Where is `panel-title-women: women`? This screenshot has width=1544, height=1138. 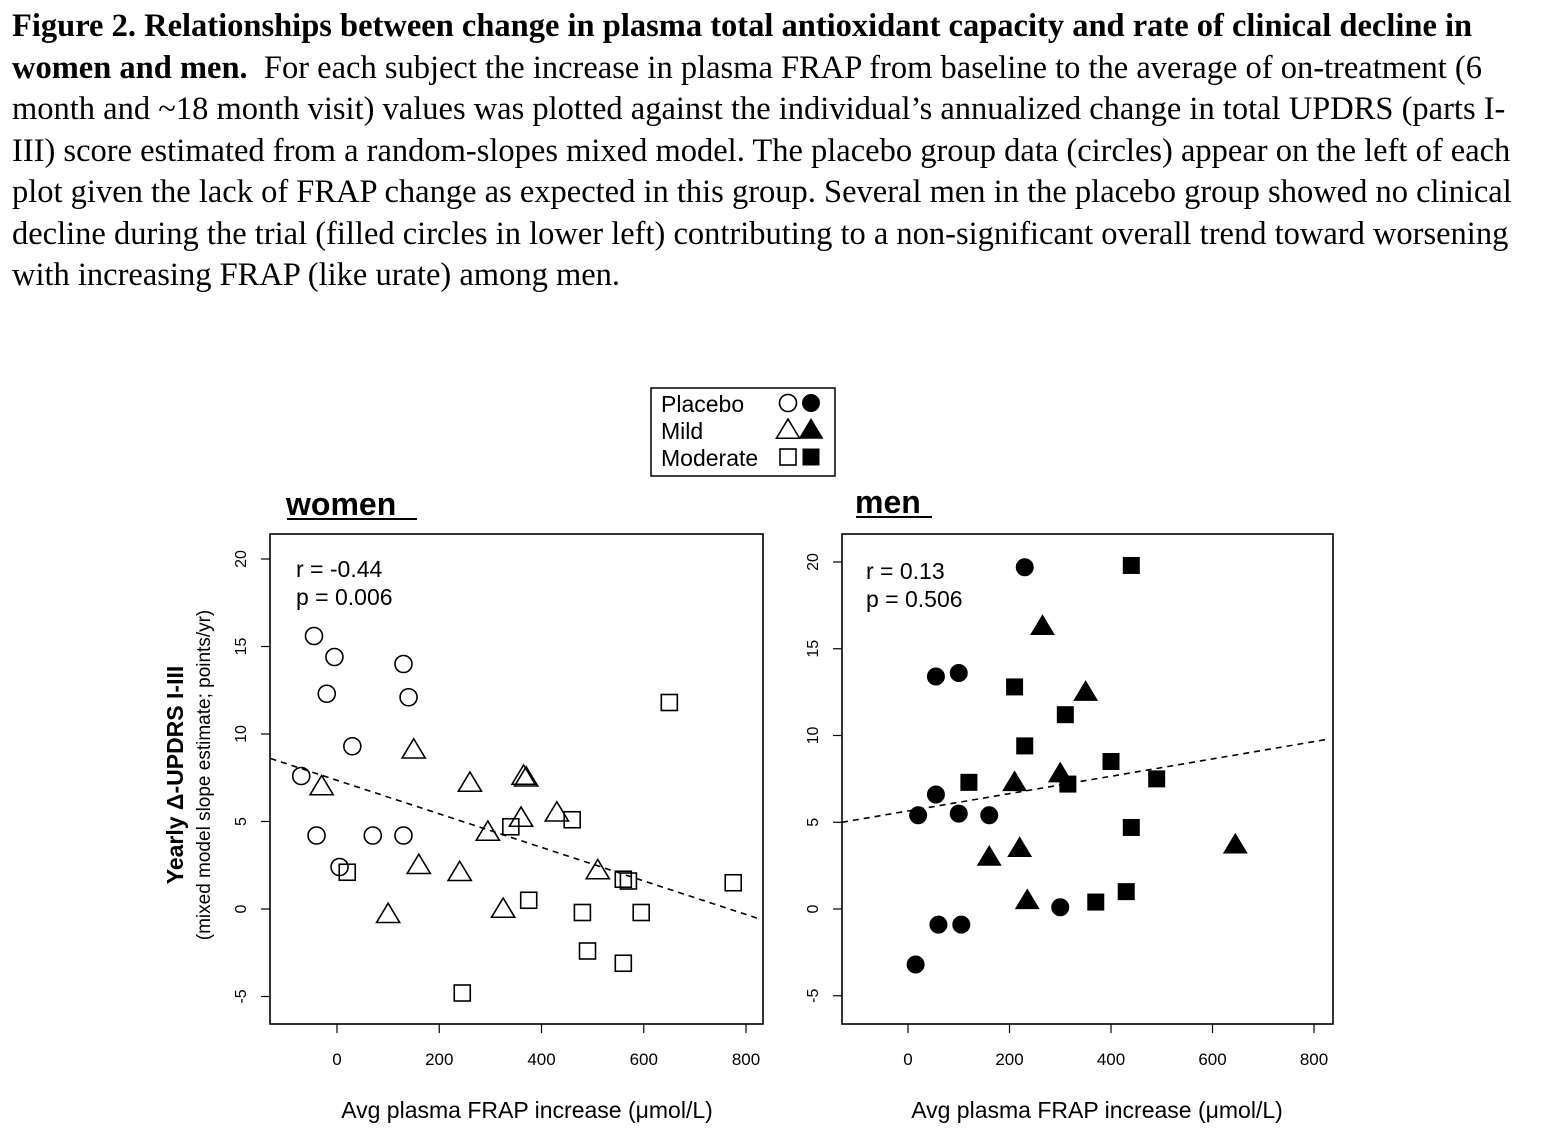
panel-title-women: women is located at coordinates (340, 504).